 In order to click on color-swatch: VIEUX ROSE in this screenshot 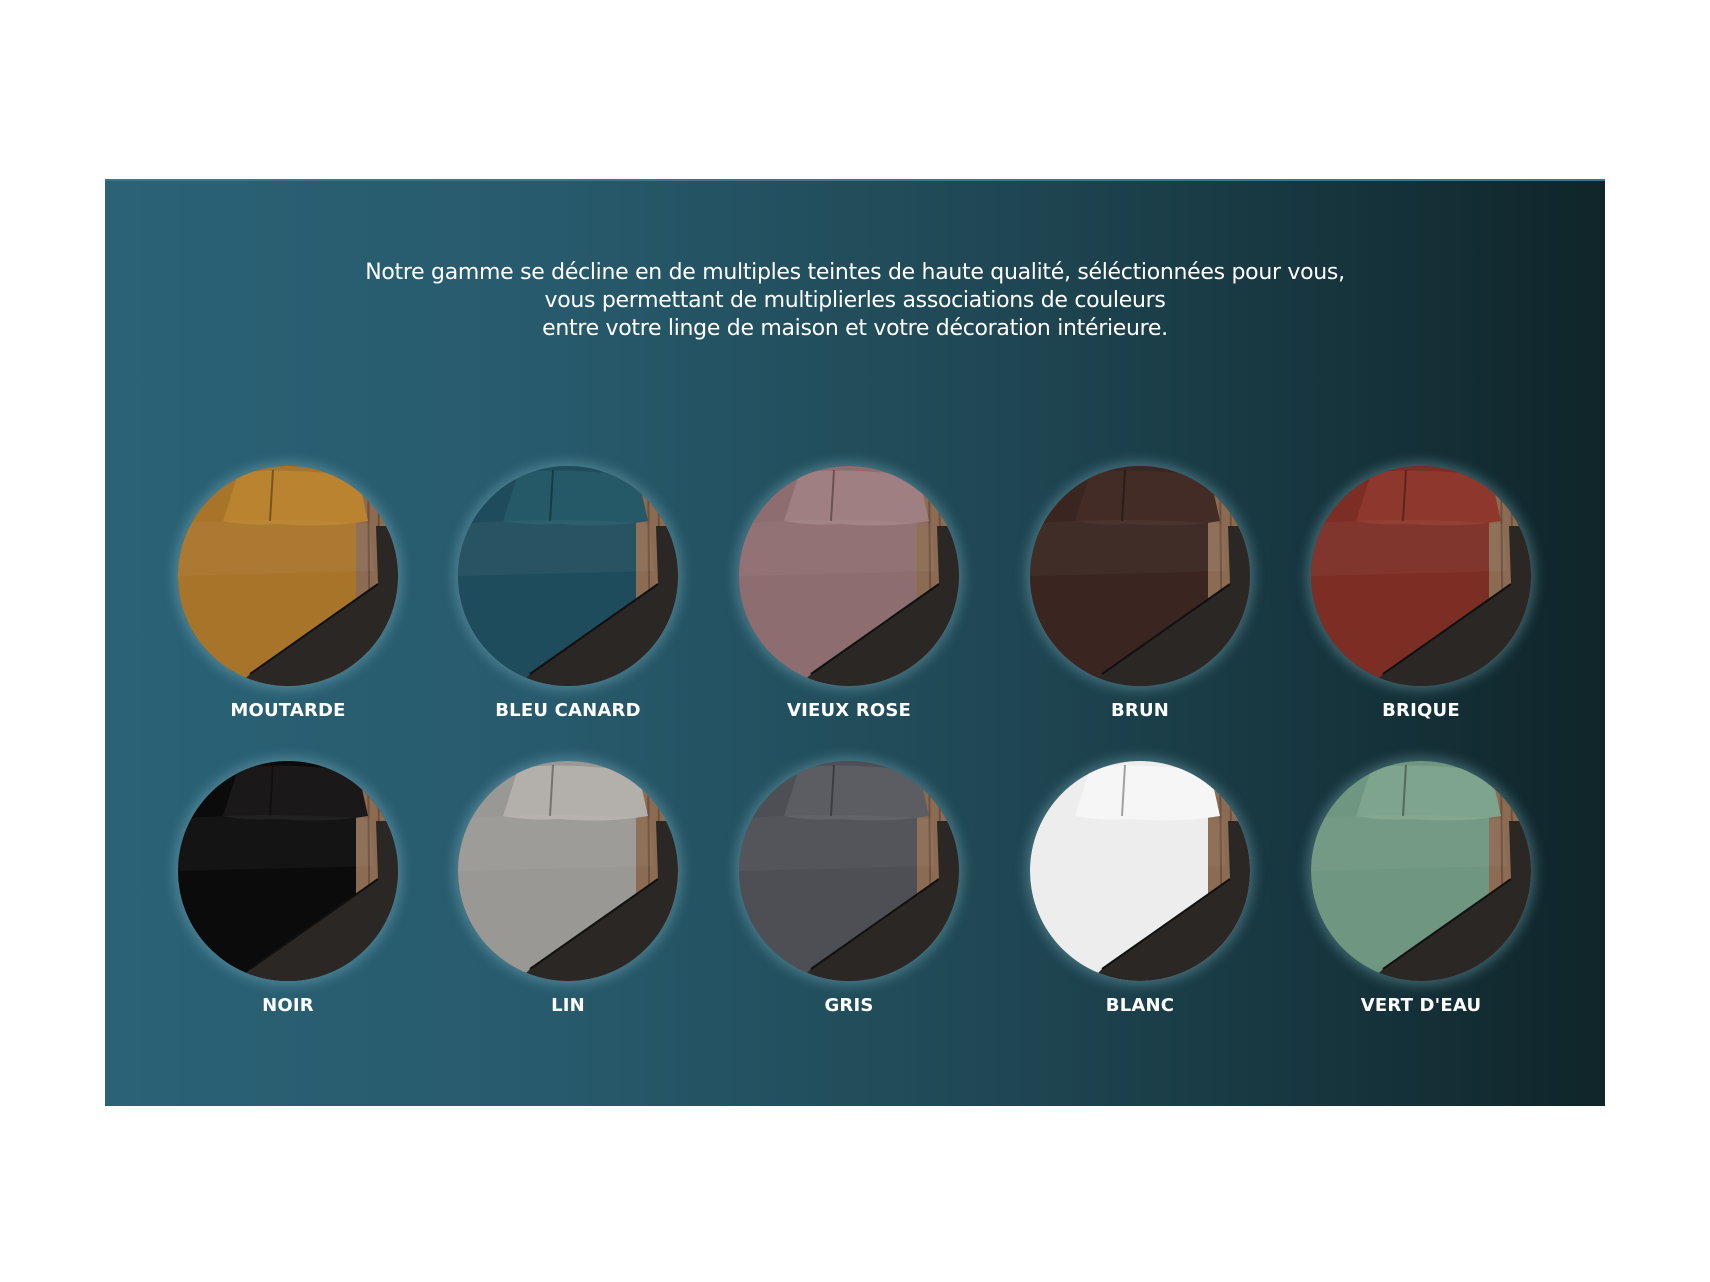, I will do `click(849, 611)`.